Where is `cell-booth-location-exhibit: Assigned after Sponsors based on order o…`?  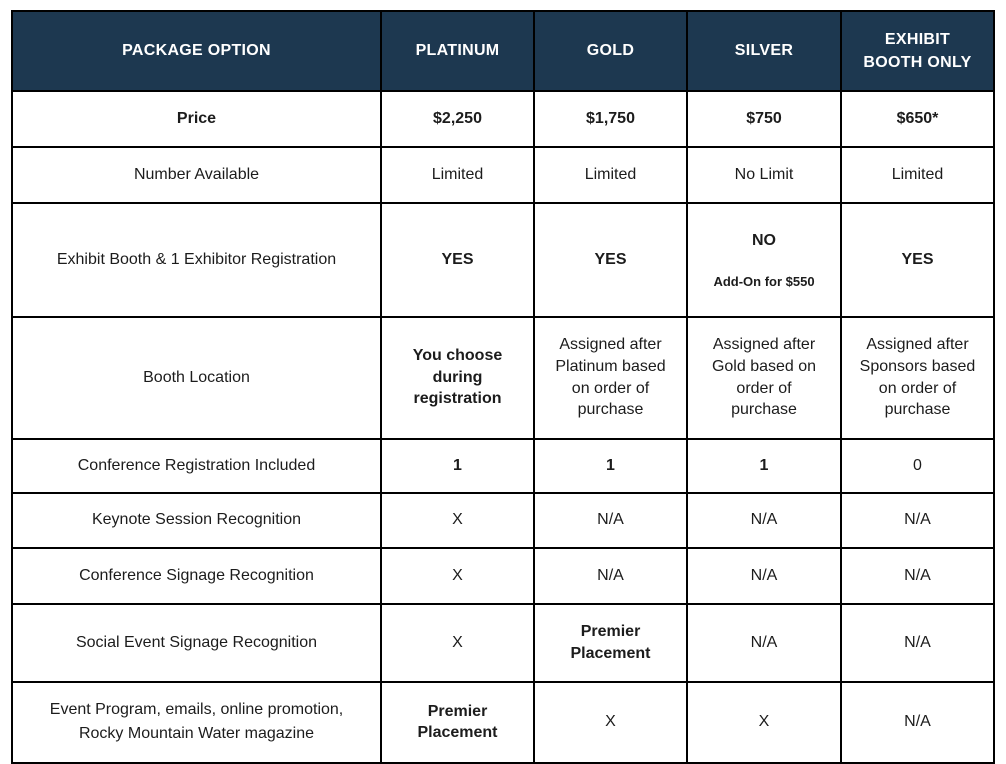
cell-booth-location-exhibit: Assigned after Sponsors based on order o… is located at coordinates (917, 377).